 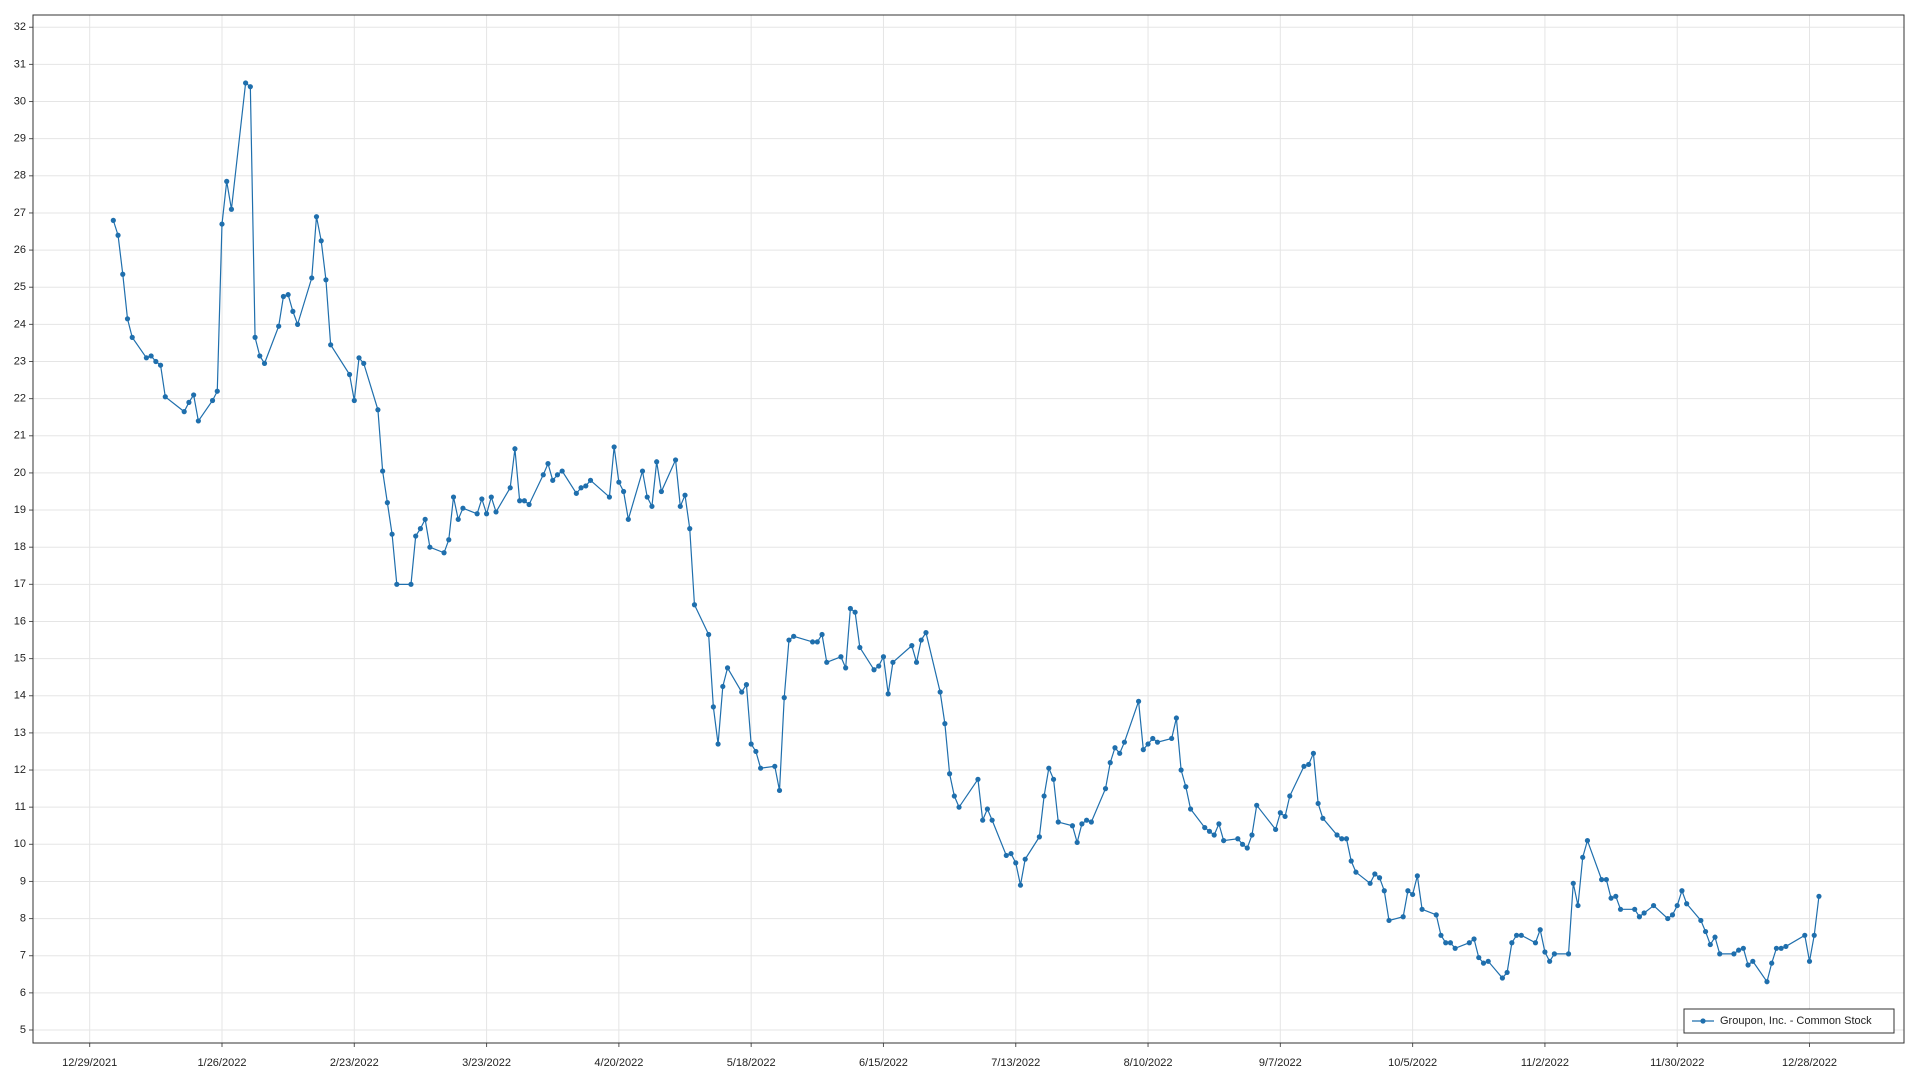 I want to click on y-tick-label: 5, so click(x=23, y=1030).